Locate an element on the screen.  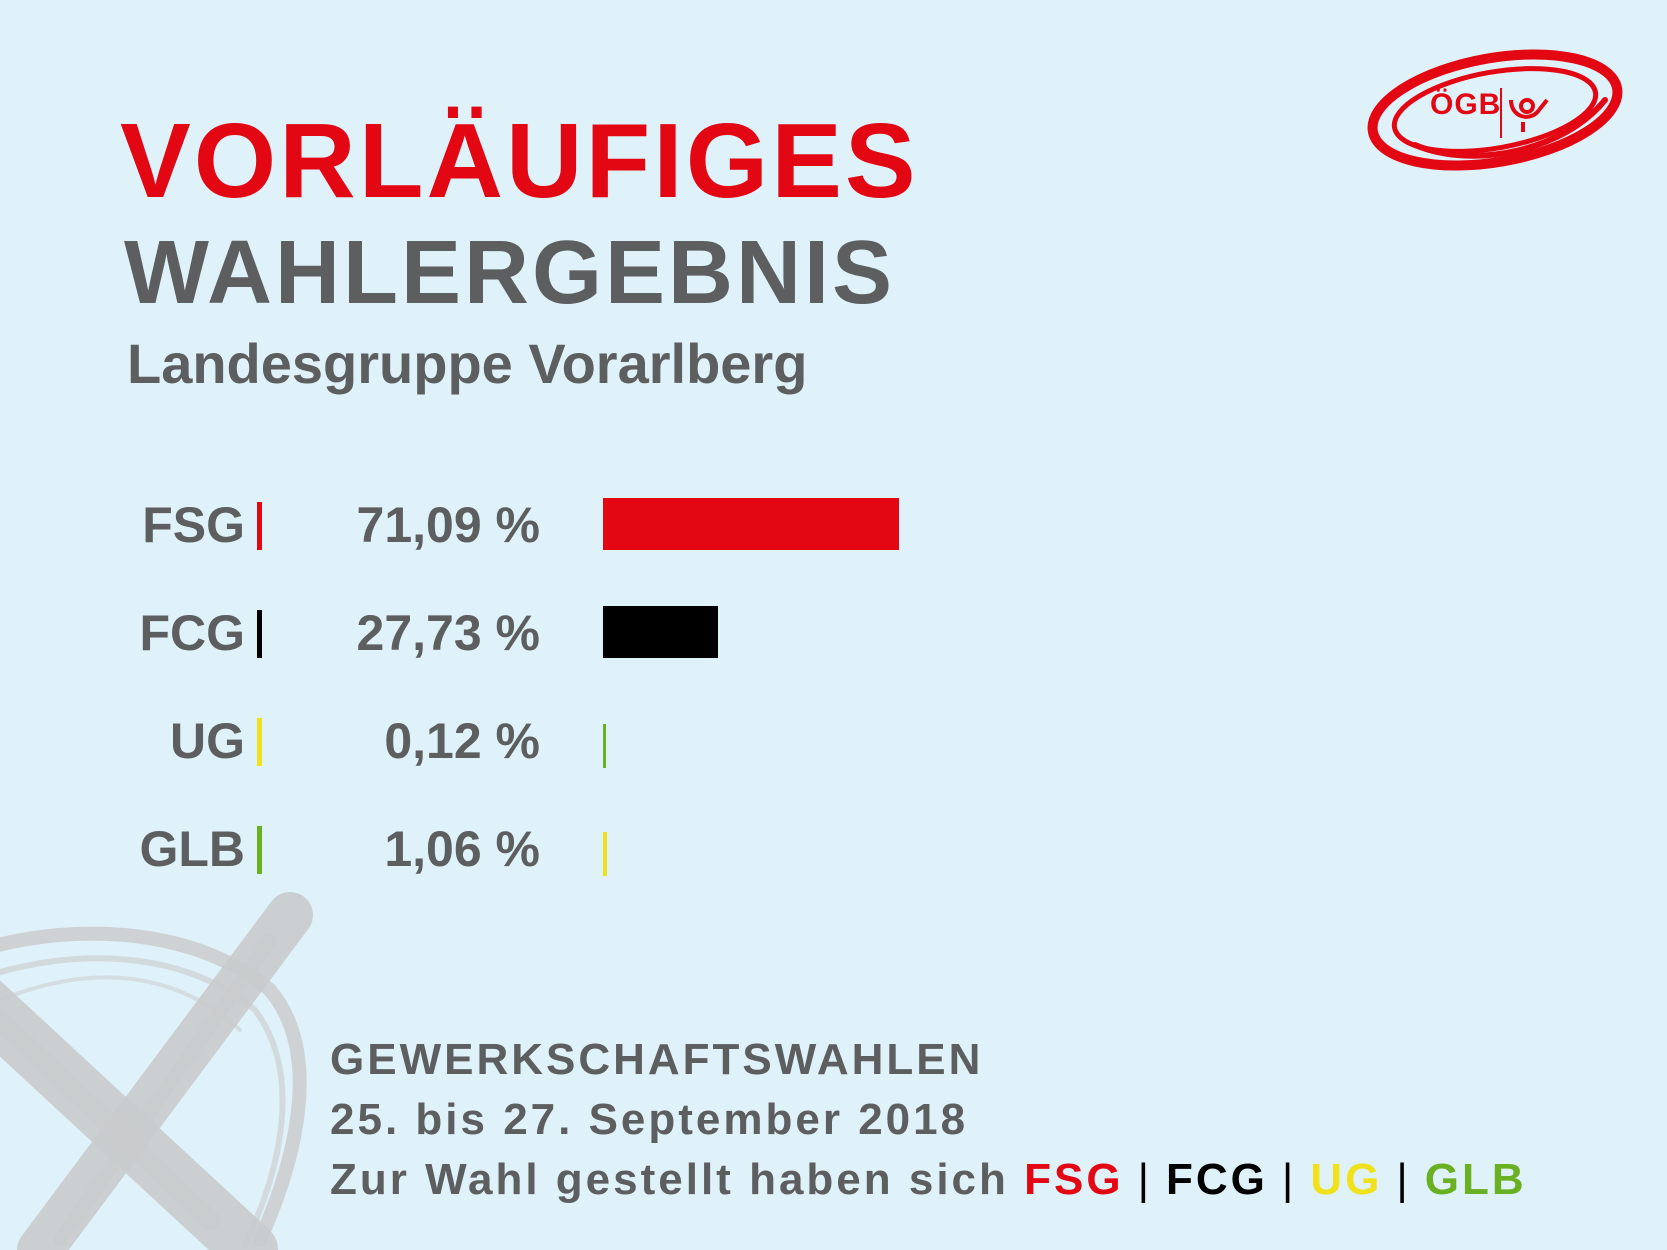
footer-prefix: Zur Wahl gestellt haben sich is located at coordinates (669, 1179).